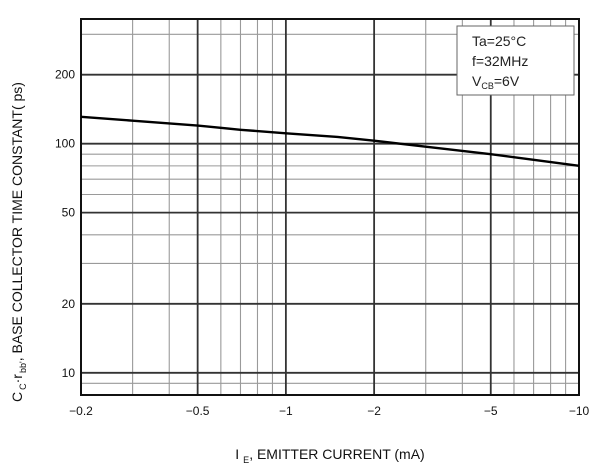  I want to click on legend-line-frequency: f=32MHz, so click(500, 61).